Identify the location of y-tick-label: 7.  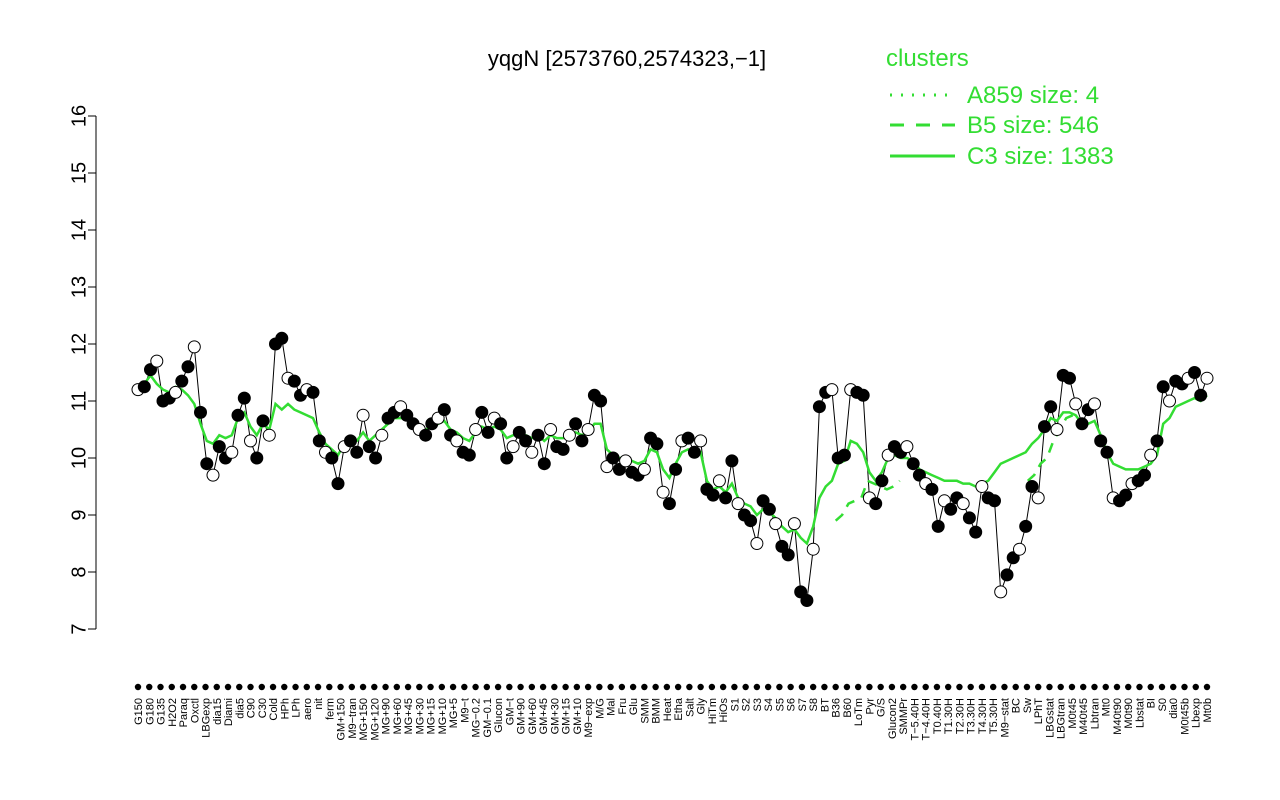
(79, 628).